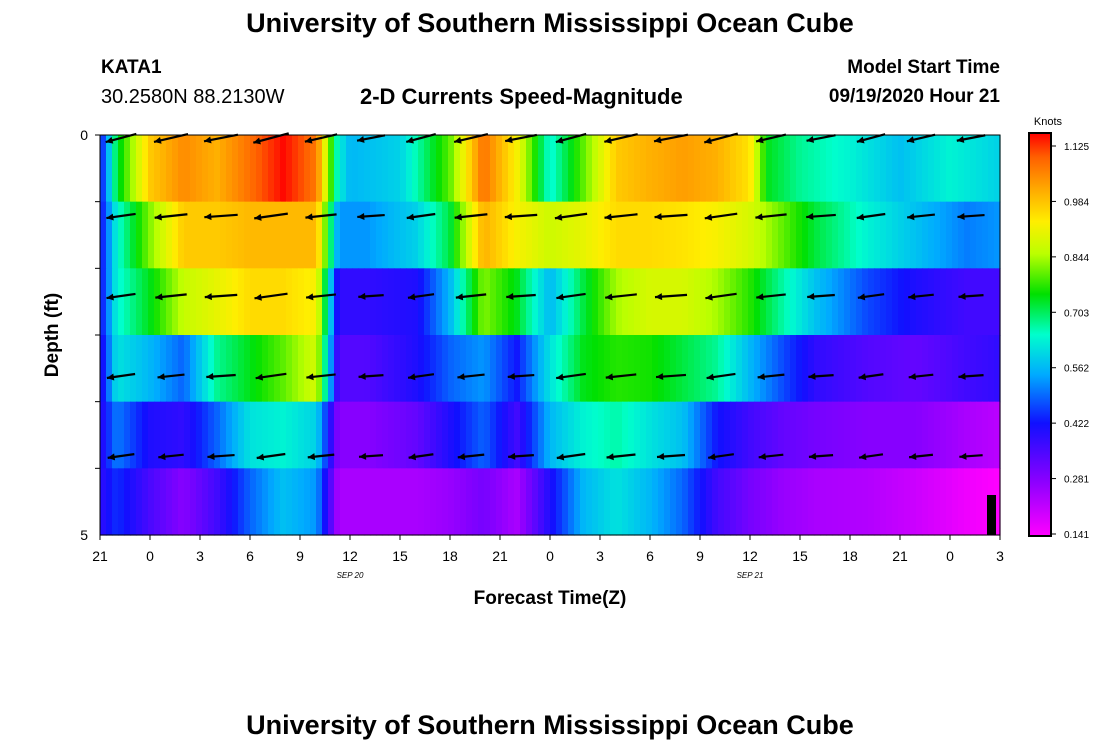  I want to click on end-marker, so click(991, 515).